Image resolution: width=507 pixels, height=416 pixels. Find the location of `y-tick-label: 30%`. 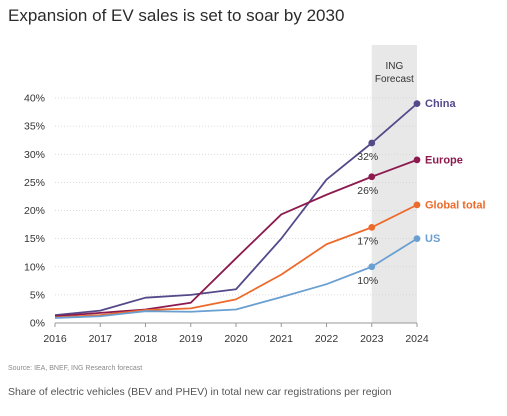

y-tick-label: 30% is located at coordinates (34, 155).